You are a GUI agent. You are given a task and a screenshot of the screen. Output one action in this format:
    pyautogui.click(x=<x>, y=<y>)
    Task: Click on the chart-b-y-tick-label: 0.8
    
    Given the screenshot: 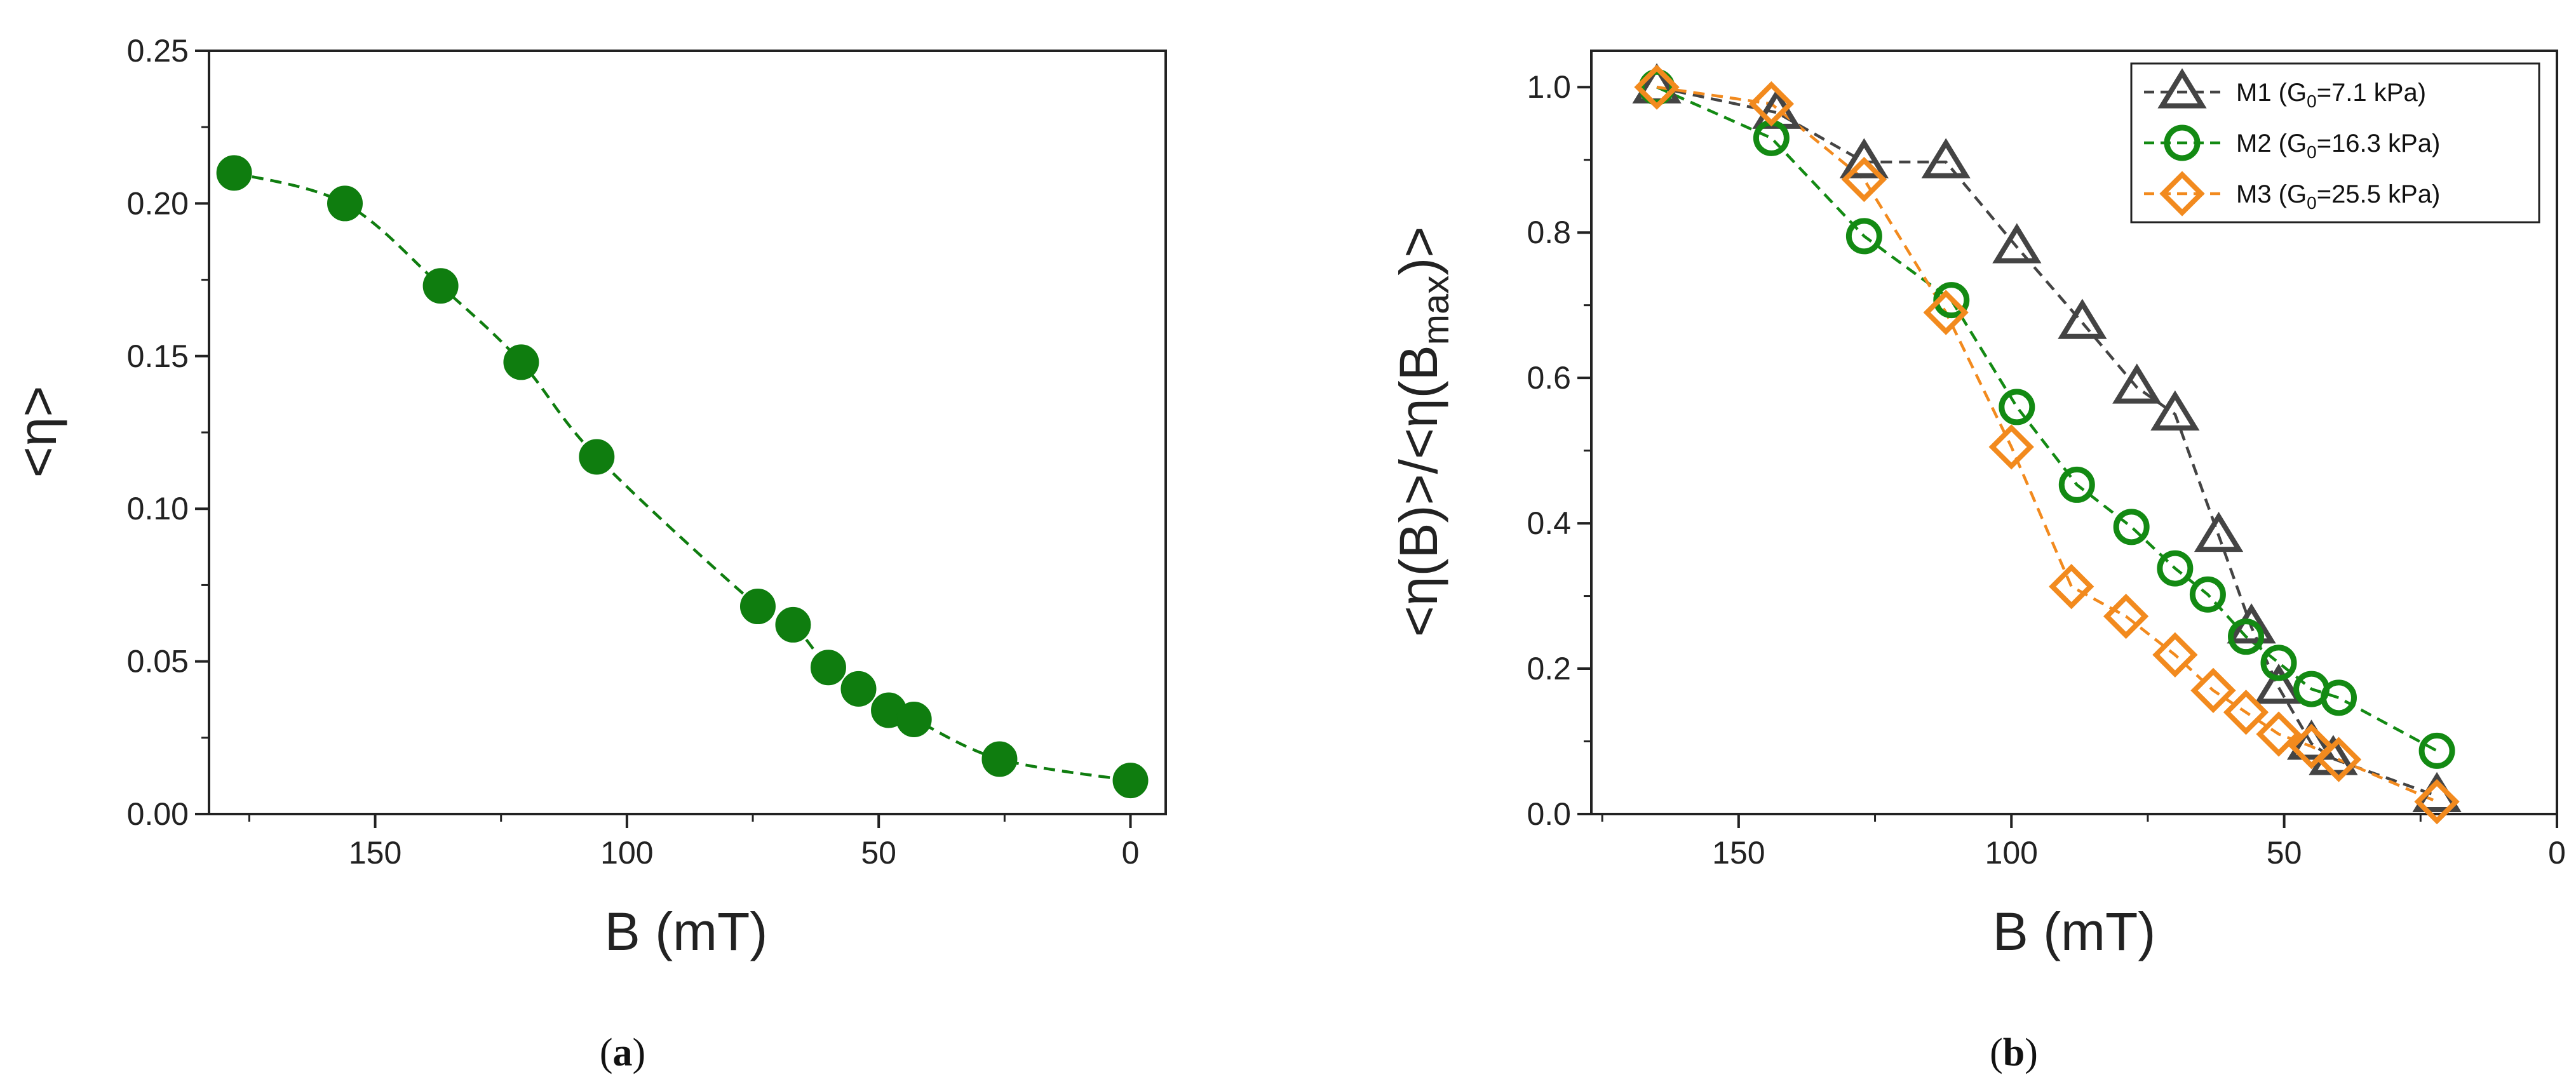 What is the action you would take?
    pyautogui.click(x=1549, y=233)
    